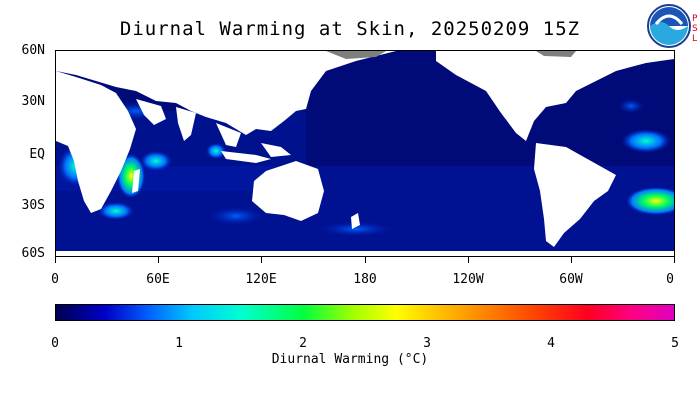 This screenshot has width=700, height=400. What do you see at coordinates (675, 343) in the screenshot?
I see `colorbar-tick-5: 5` at bounding box center [675, 343].